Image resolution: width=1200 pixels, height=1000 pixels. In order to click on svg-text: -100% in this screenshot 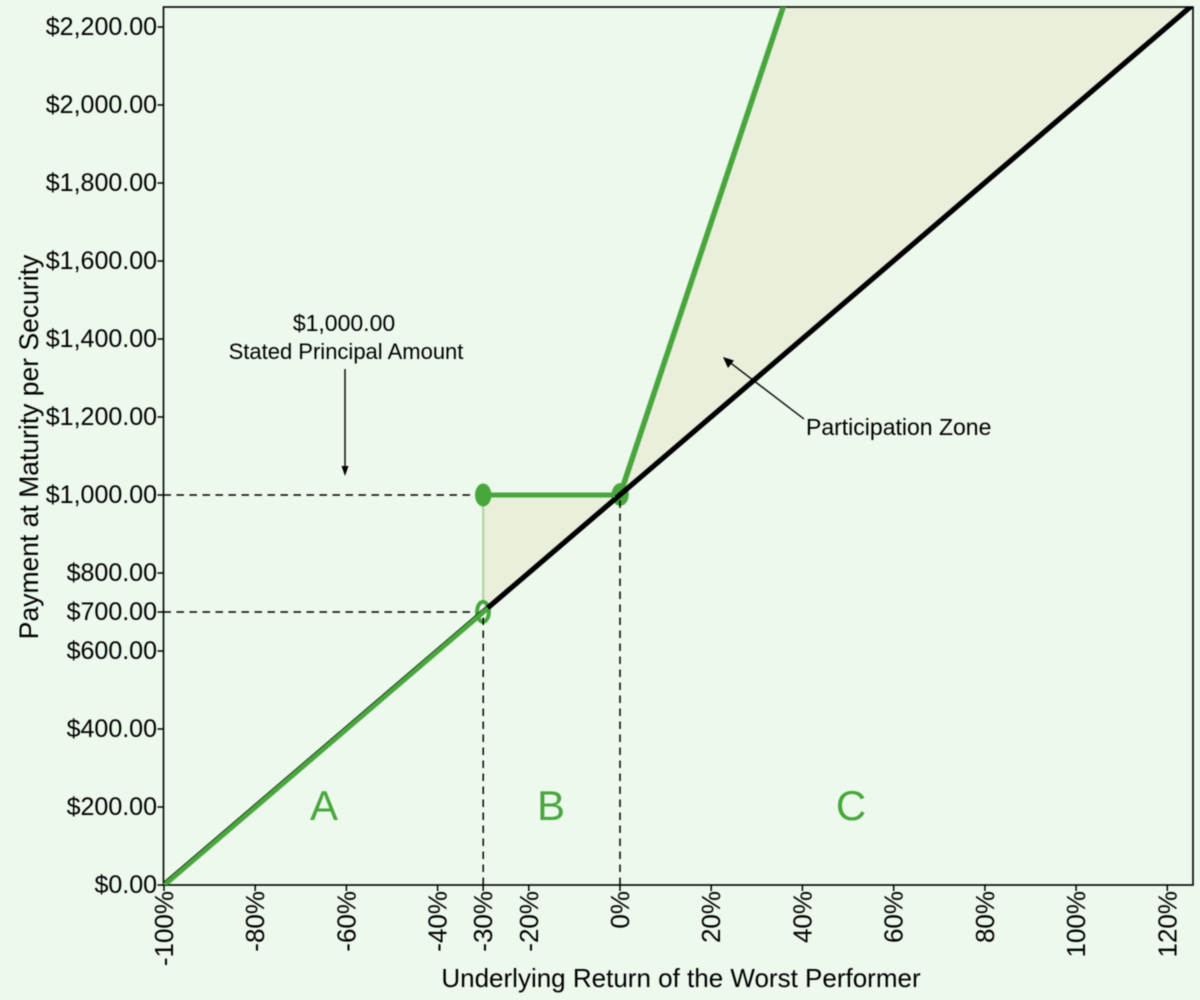, I will do `click(164, 928)`.